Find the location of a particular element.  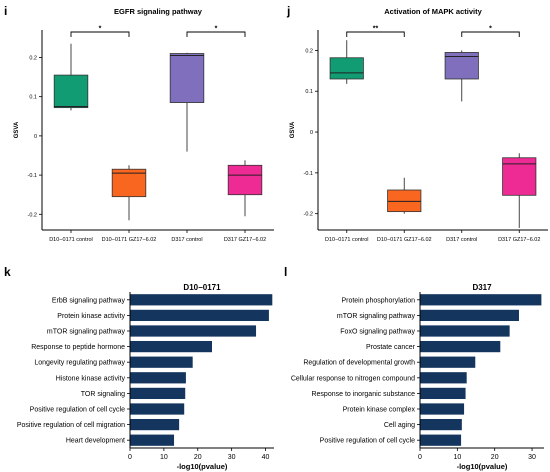

category-label: Regulation of developmental growth is located at coordinates (359, 363).